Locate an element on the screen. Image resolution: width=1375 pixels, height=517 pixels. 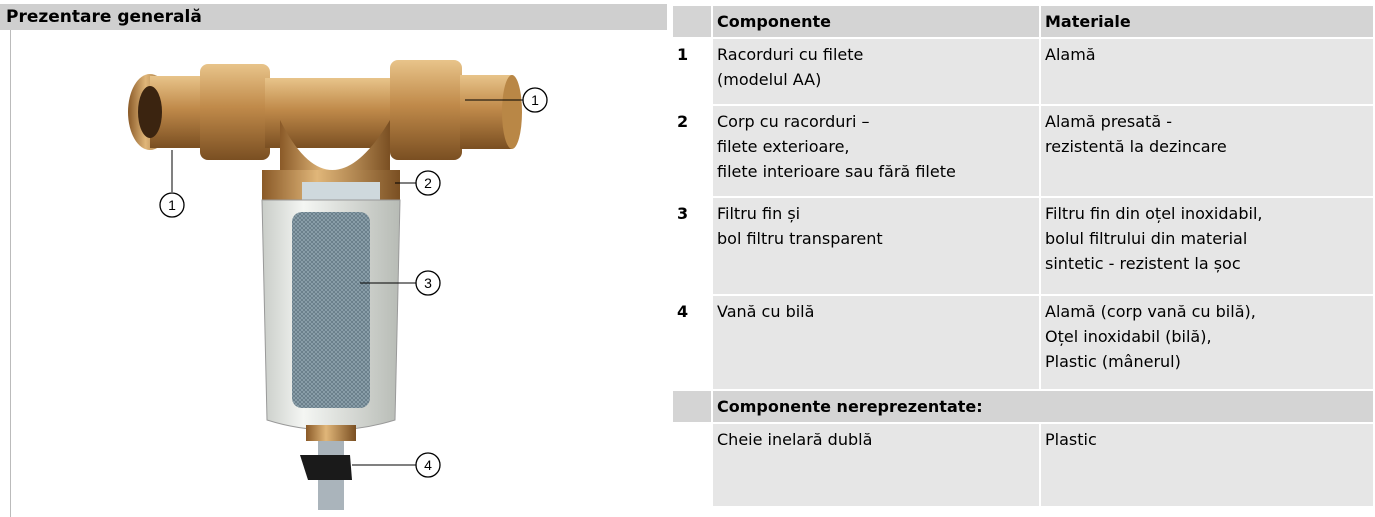
cell-line: bol filtru transparent is located at coordinates (800, 238).